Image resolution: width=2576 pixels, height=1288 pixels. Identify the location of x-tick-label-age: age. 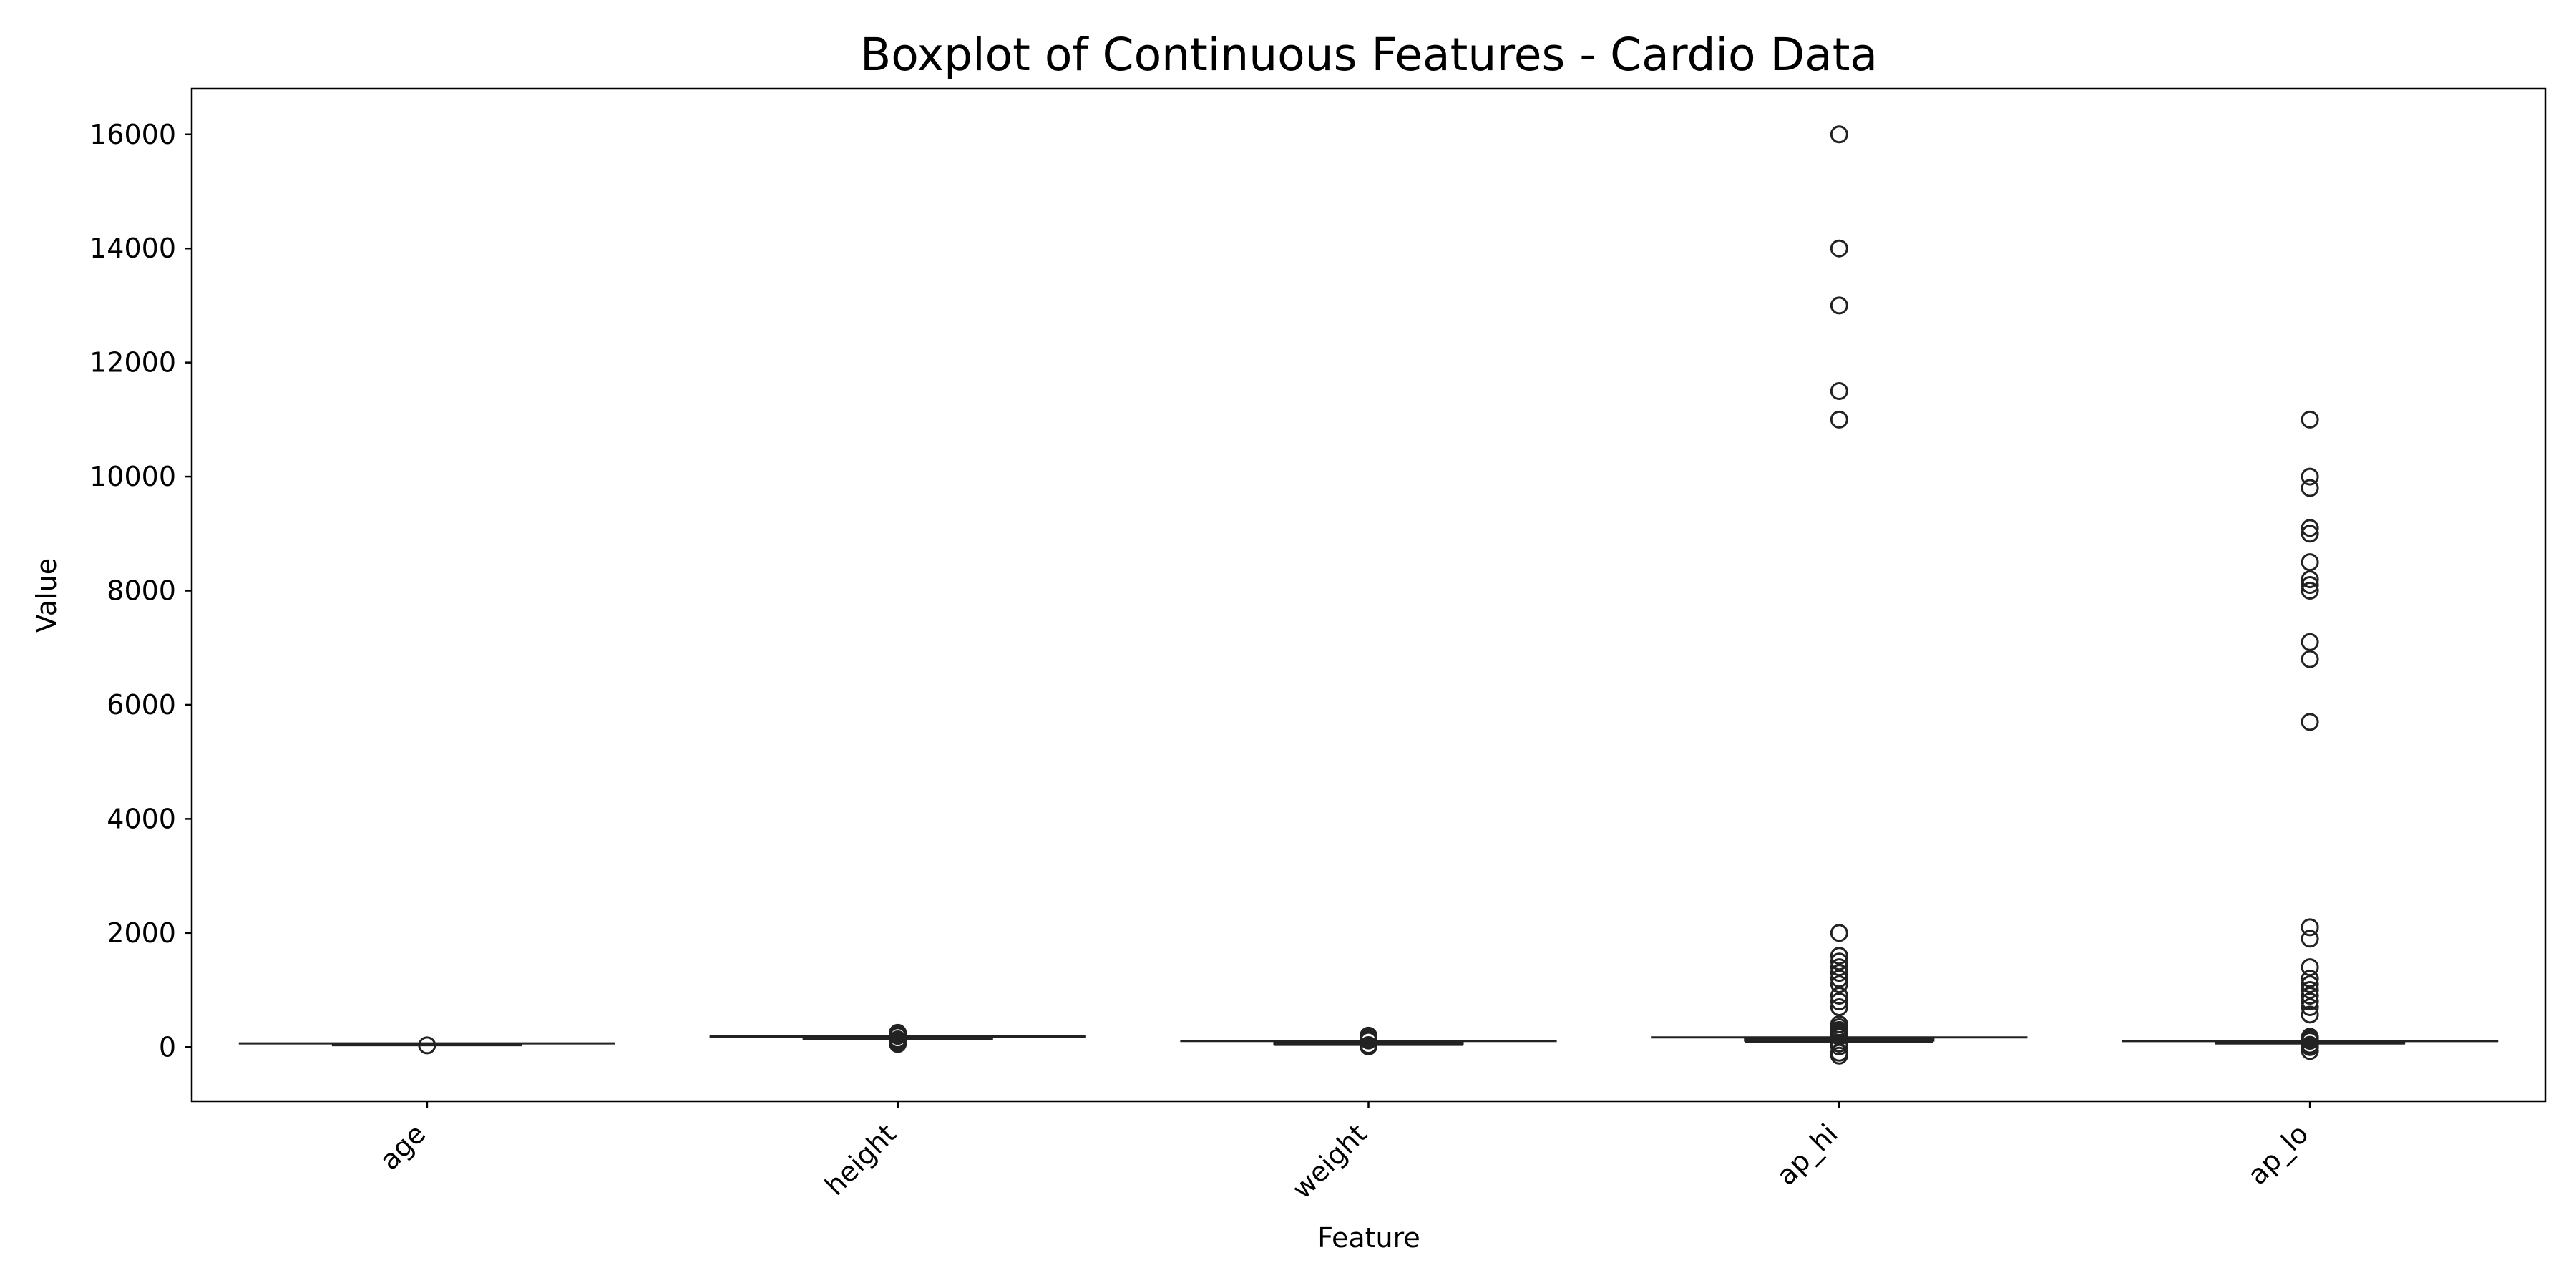
(402, 1147).